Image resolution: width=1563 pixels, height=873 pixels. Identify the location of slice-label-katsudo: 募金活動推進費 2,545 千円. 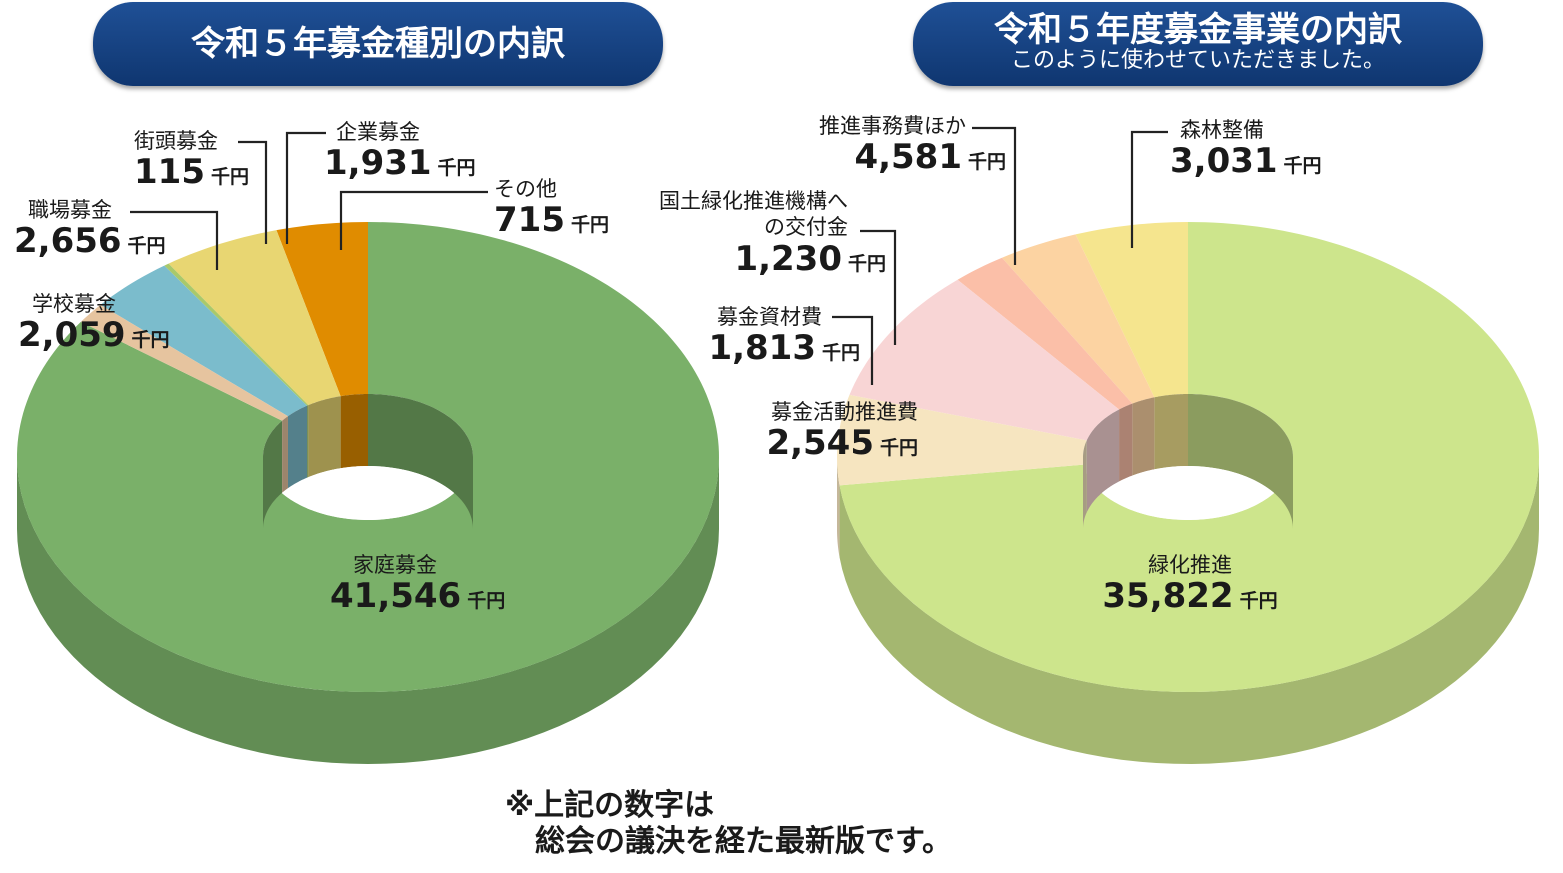
(829, 433).